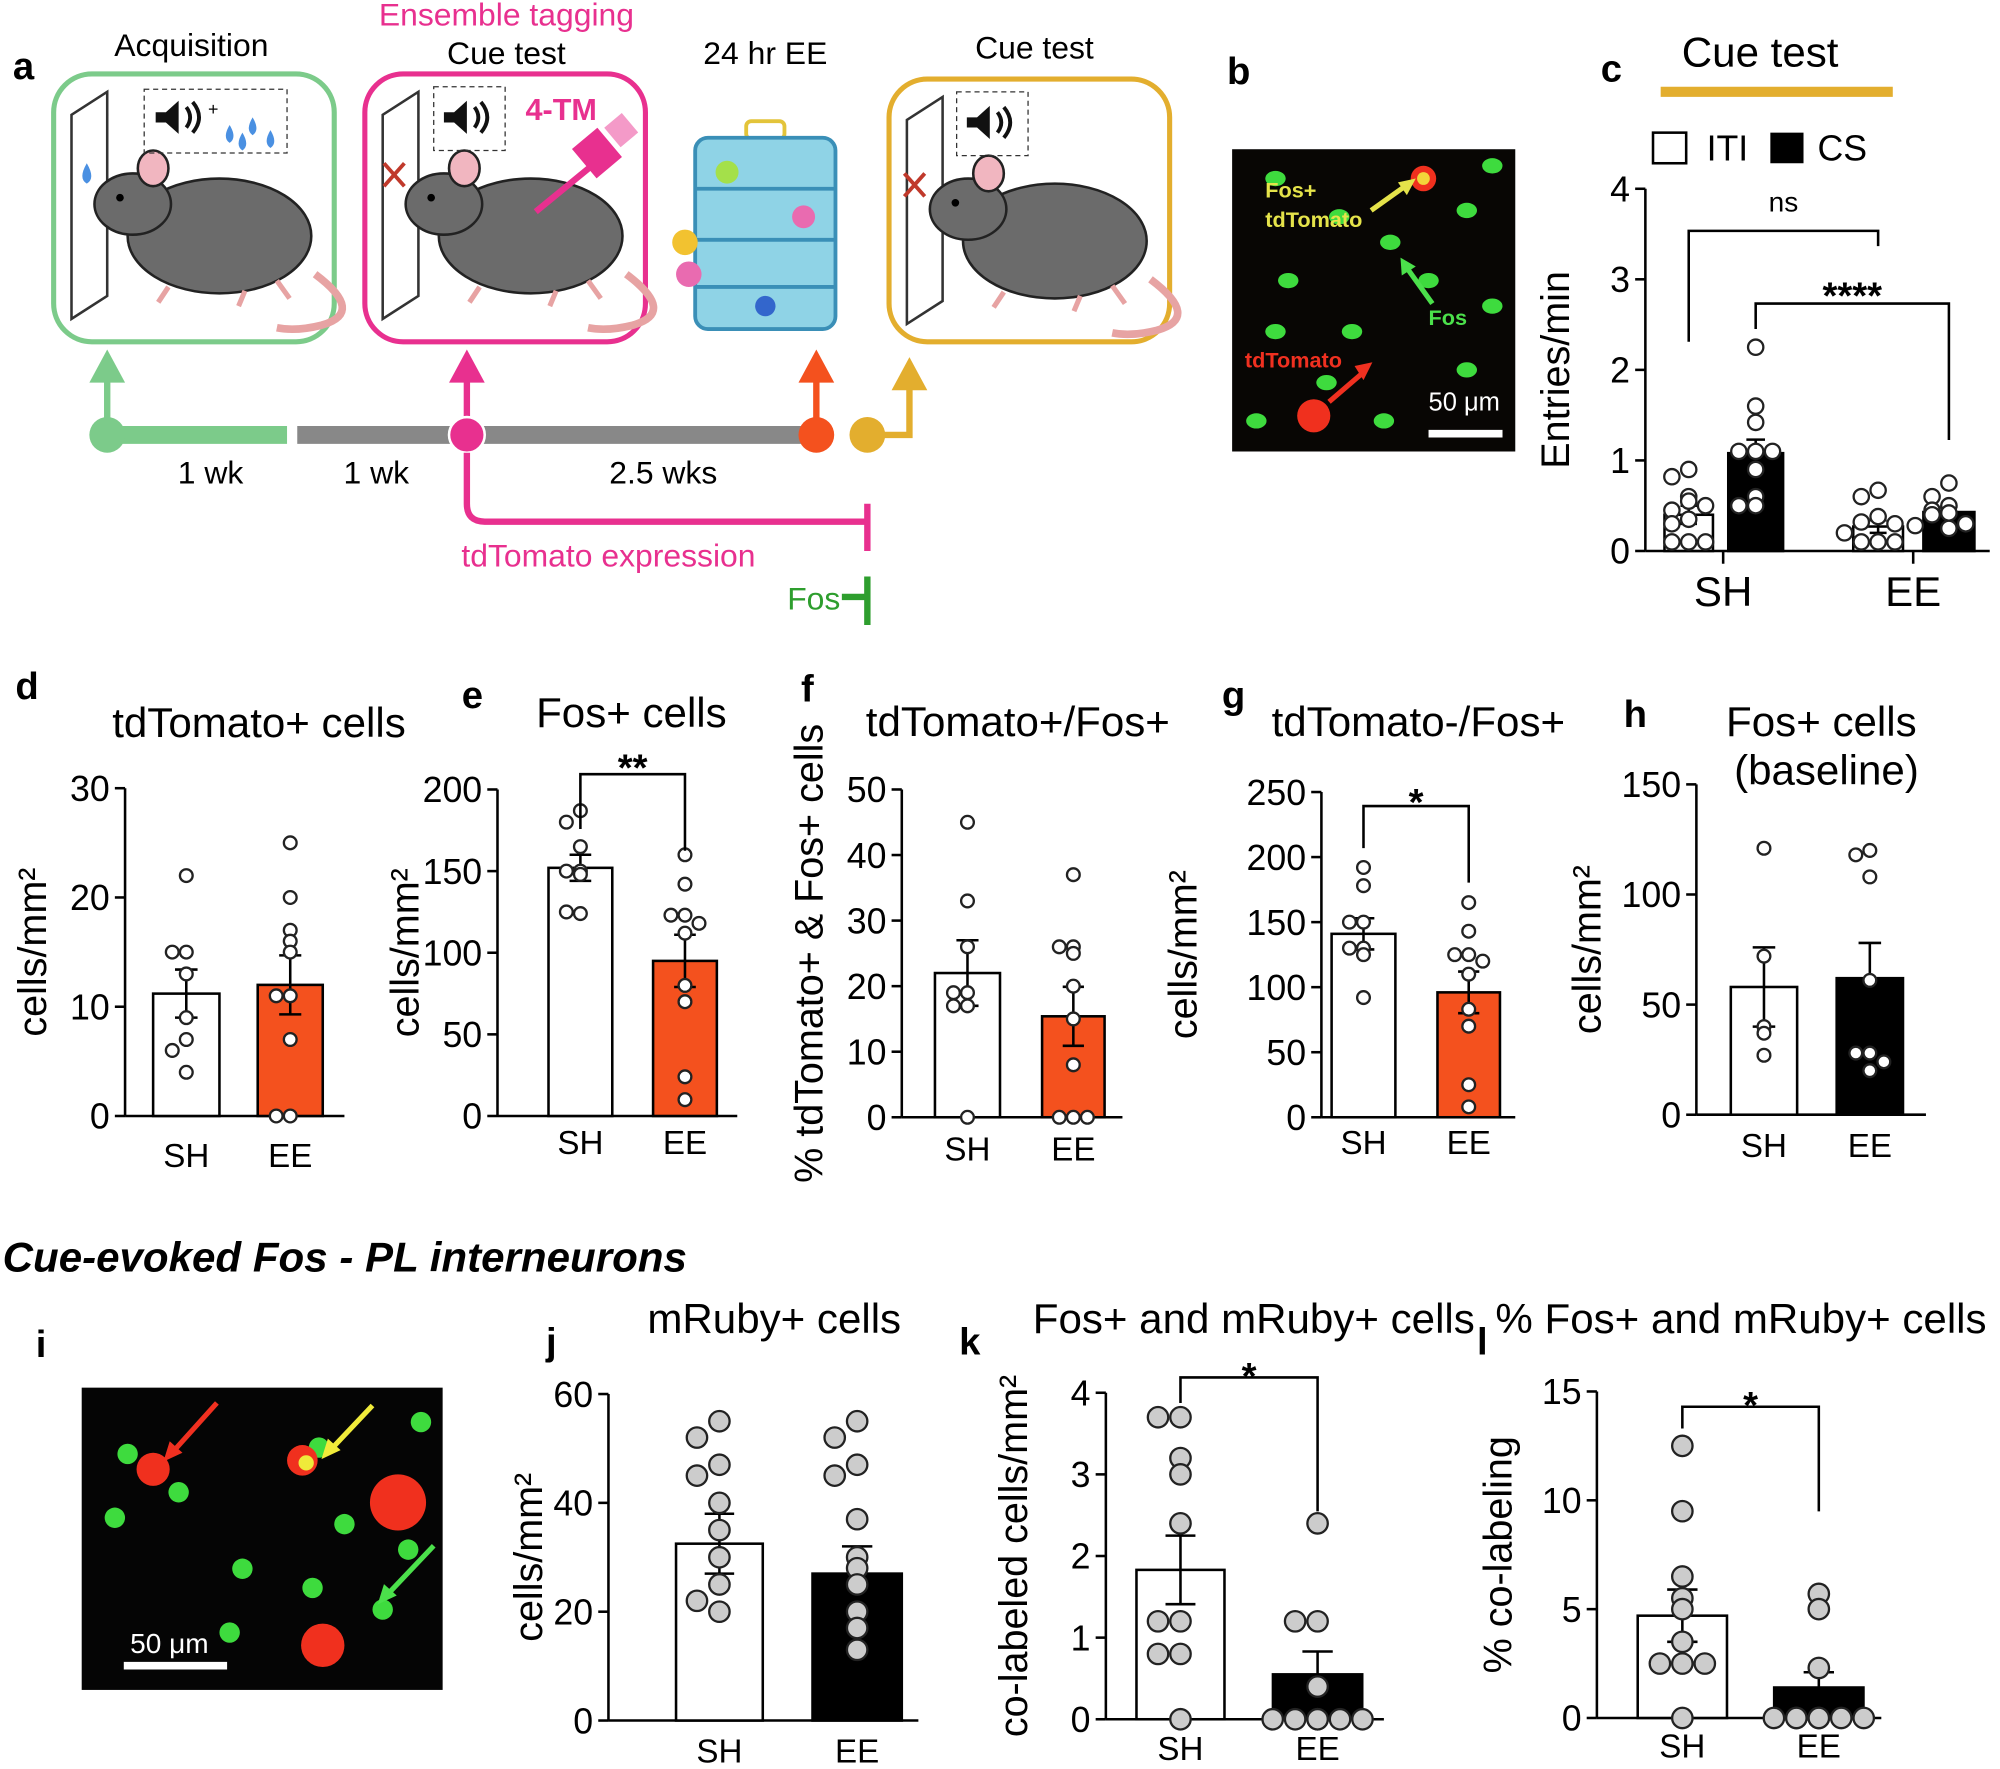 The image size is (2000, 1769). What do you see at coordinates (377, 472) in the screenshot?
I see `duration-label-2: 1 wk` at bounding box center [377, 472].